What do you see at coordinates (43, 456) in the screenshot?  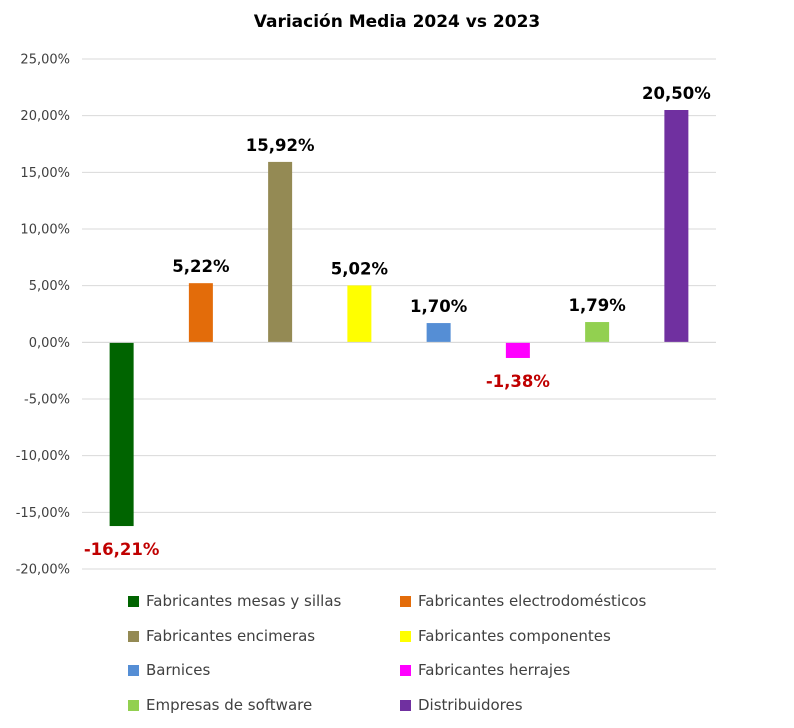 I see `y-tick-label: -10,00%` at bounding box center [43, 456].